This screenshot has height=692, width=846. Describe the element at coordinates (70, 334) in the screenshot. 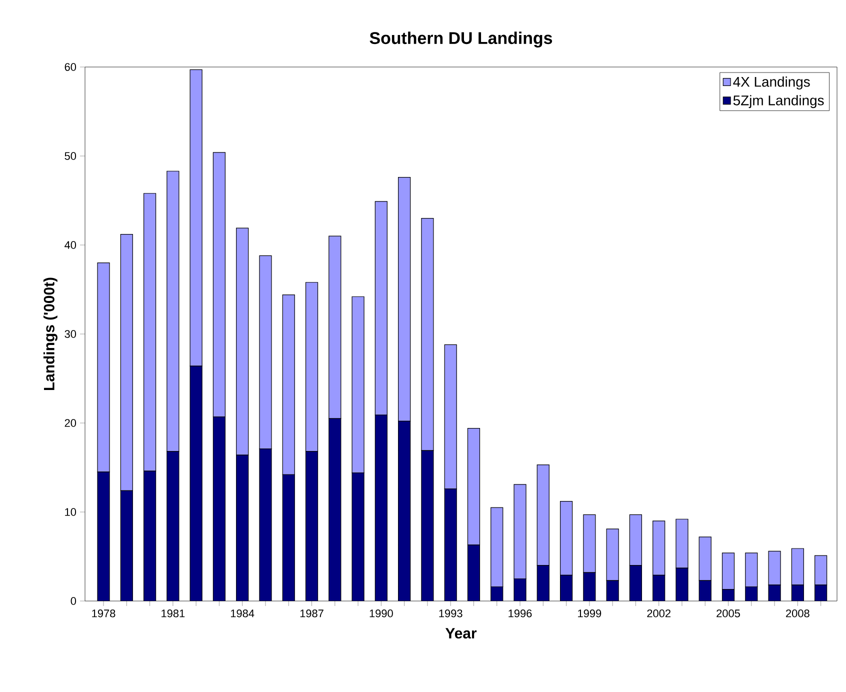

I see `y-tick-label: 30` at that location.